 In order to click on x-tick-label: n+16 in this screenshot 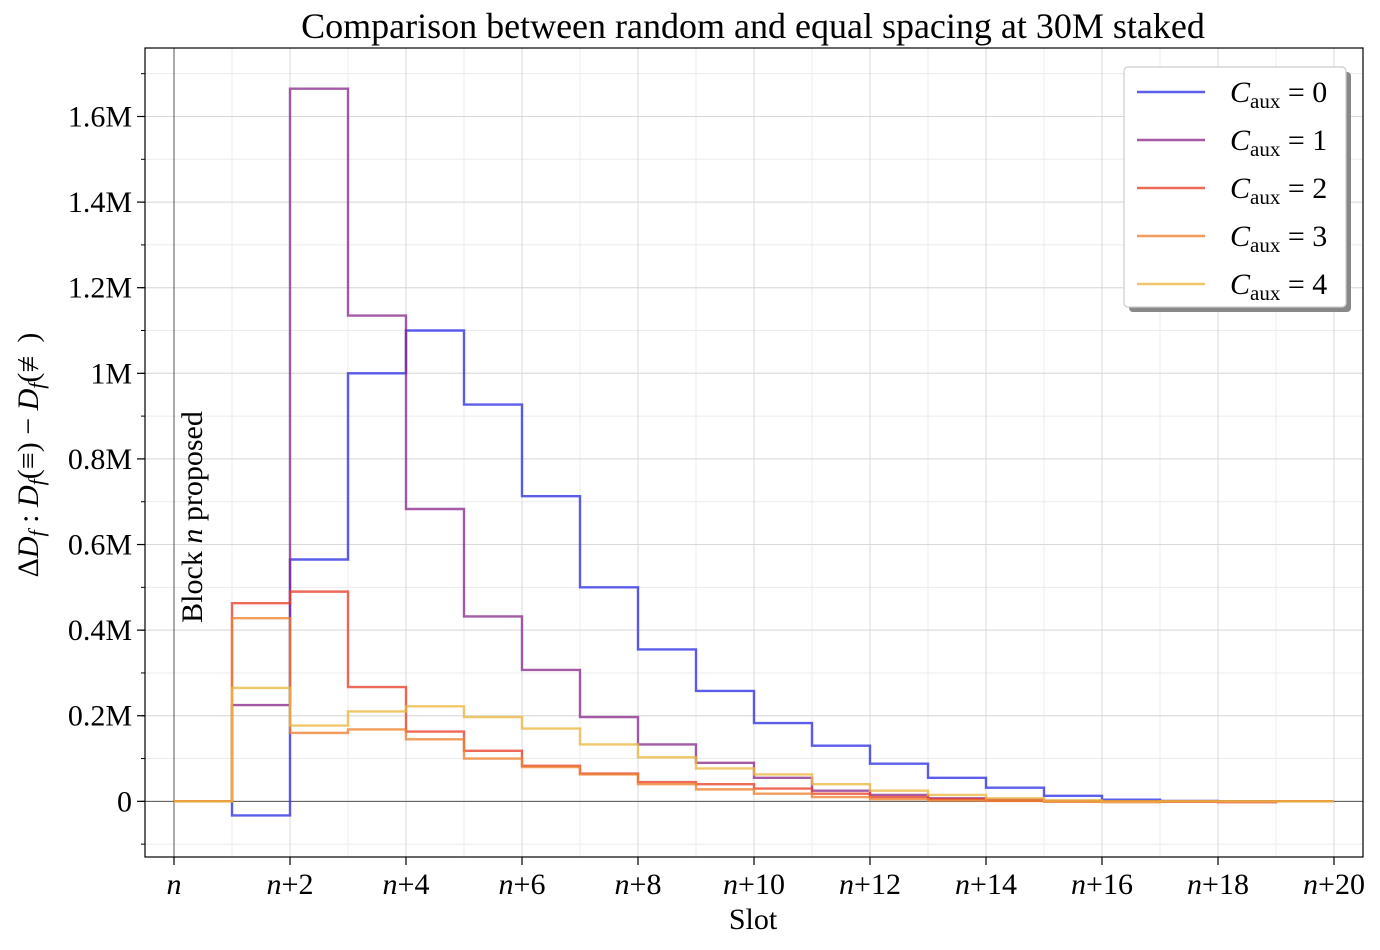, I will do `click(1102, 884)`.